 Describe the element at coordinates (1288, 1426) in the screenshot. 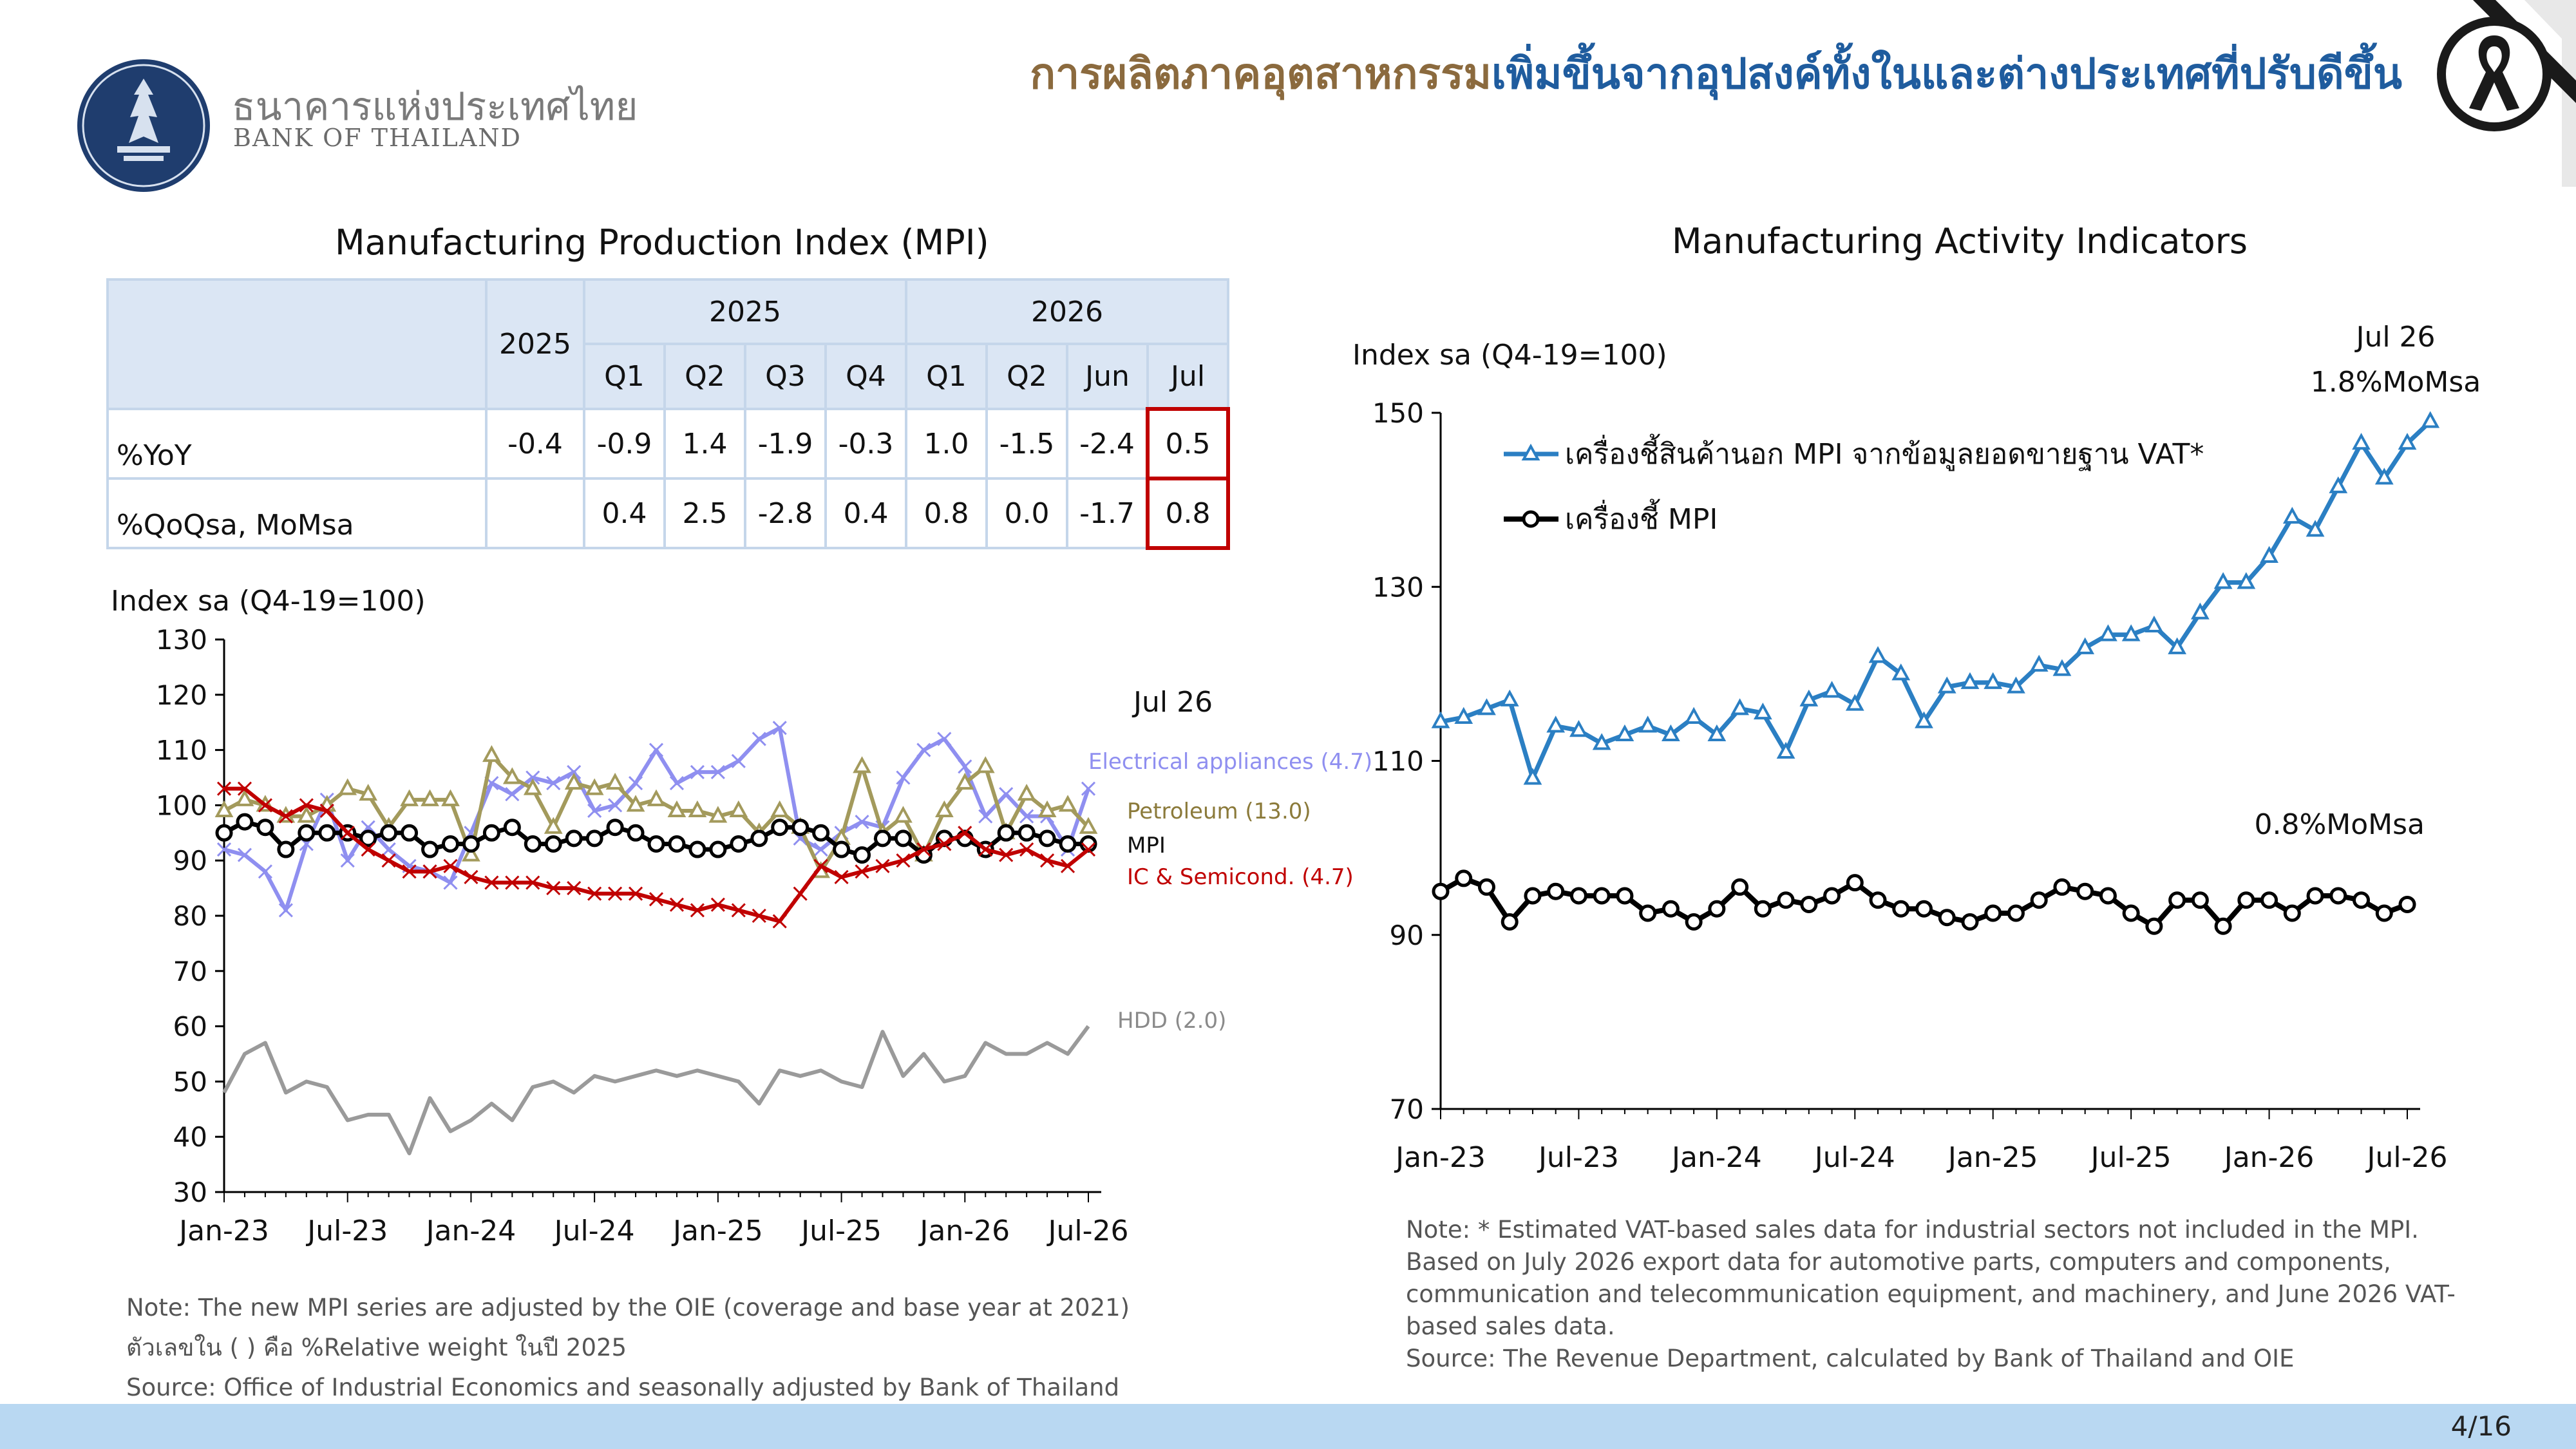

I see `footer-bar` at that location.